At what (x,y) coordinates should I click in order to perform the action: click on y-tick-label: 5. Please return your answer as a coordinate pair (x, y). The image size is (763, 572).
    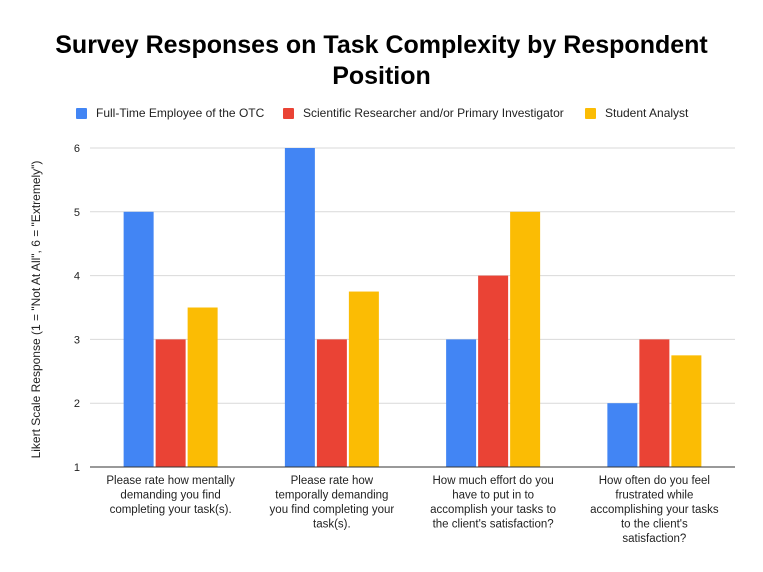
    Looking at the image, I should click on (77, 213).